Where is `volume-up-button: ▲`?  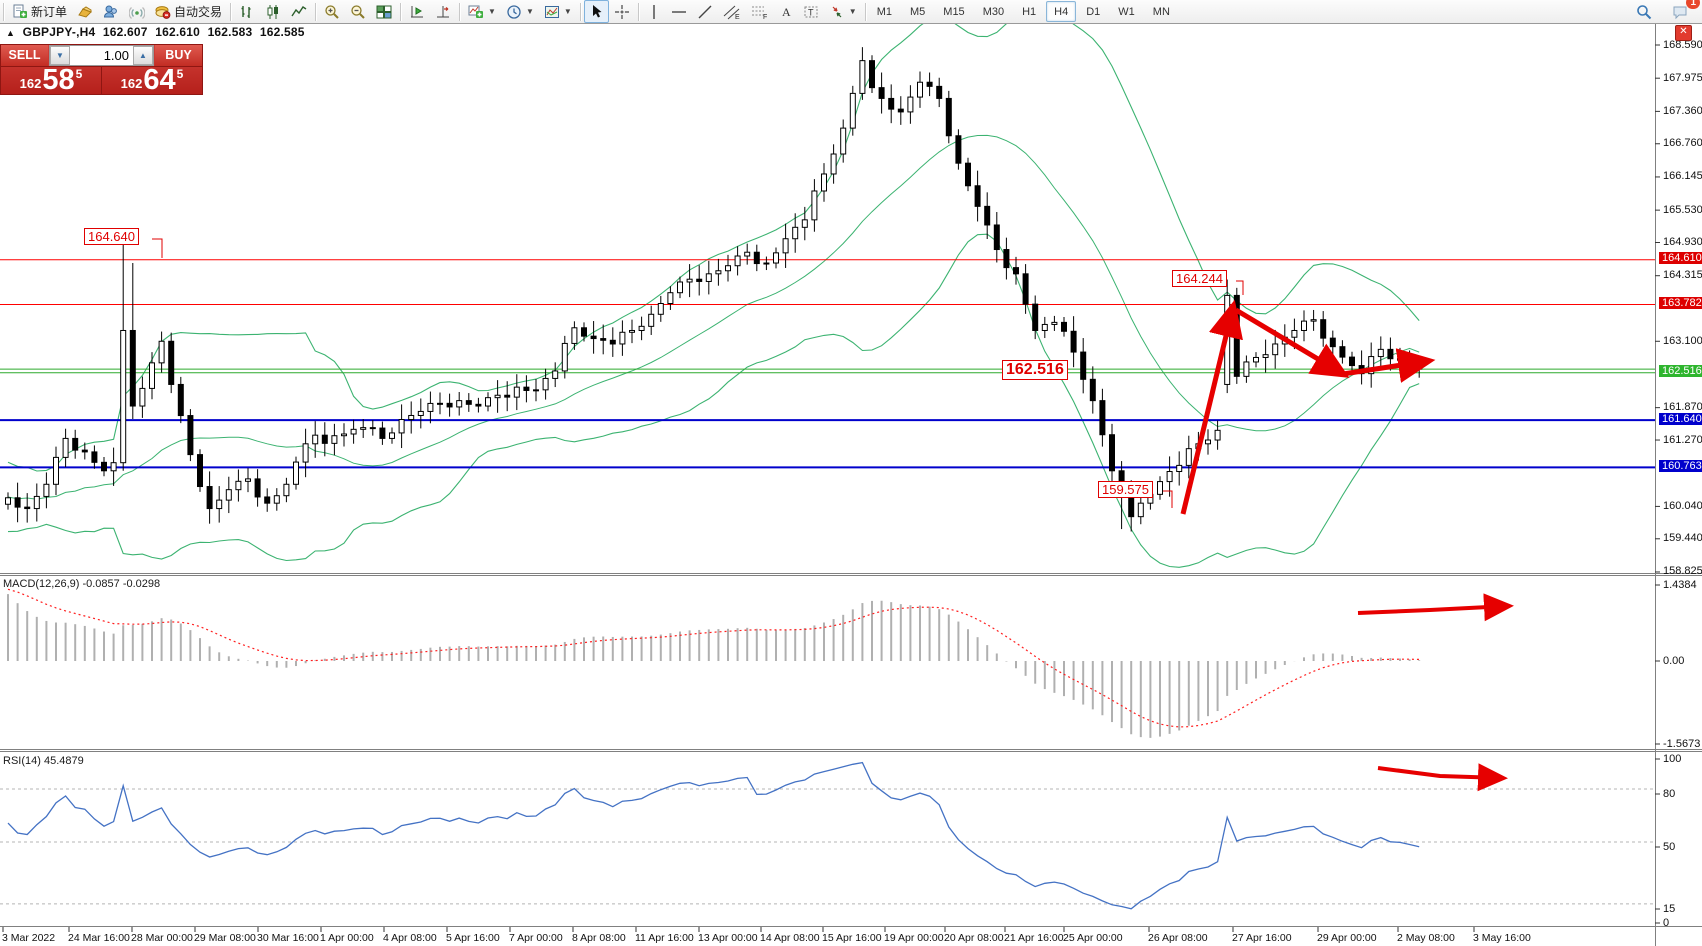 volume-up-button: ▲ is located at coordinates (143, 55).